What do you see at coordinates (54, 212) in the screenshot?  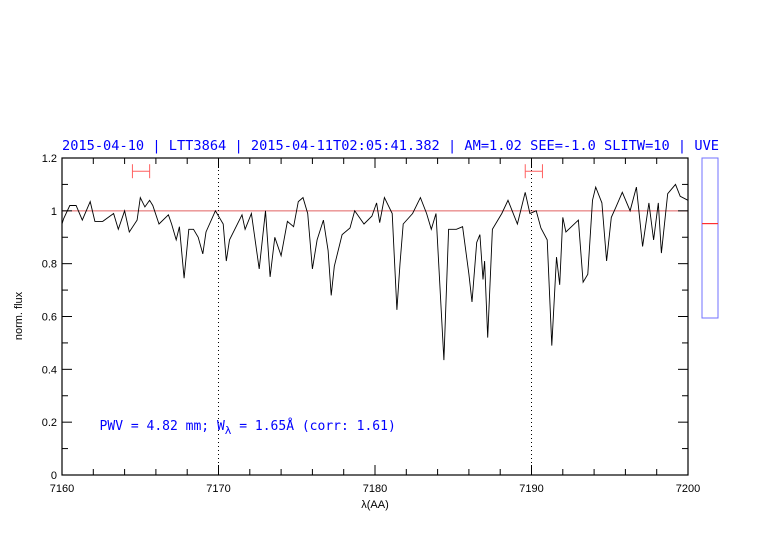 I see `y-tick-label: 1` at bounding box center [54, 212].